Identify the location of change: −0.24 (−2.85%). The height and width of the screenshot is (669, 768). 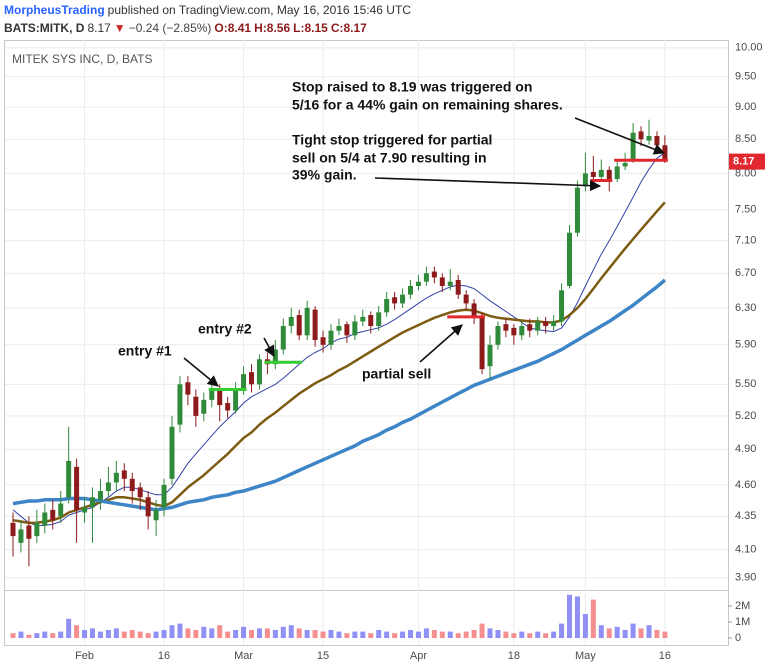
(170, 28).